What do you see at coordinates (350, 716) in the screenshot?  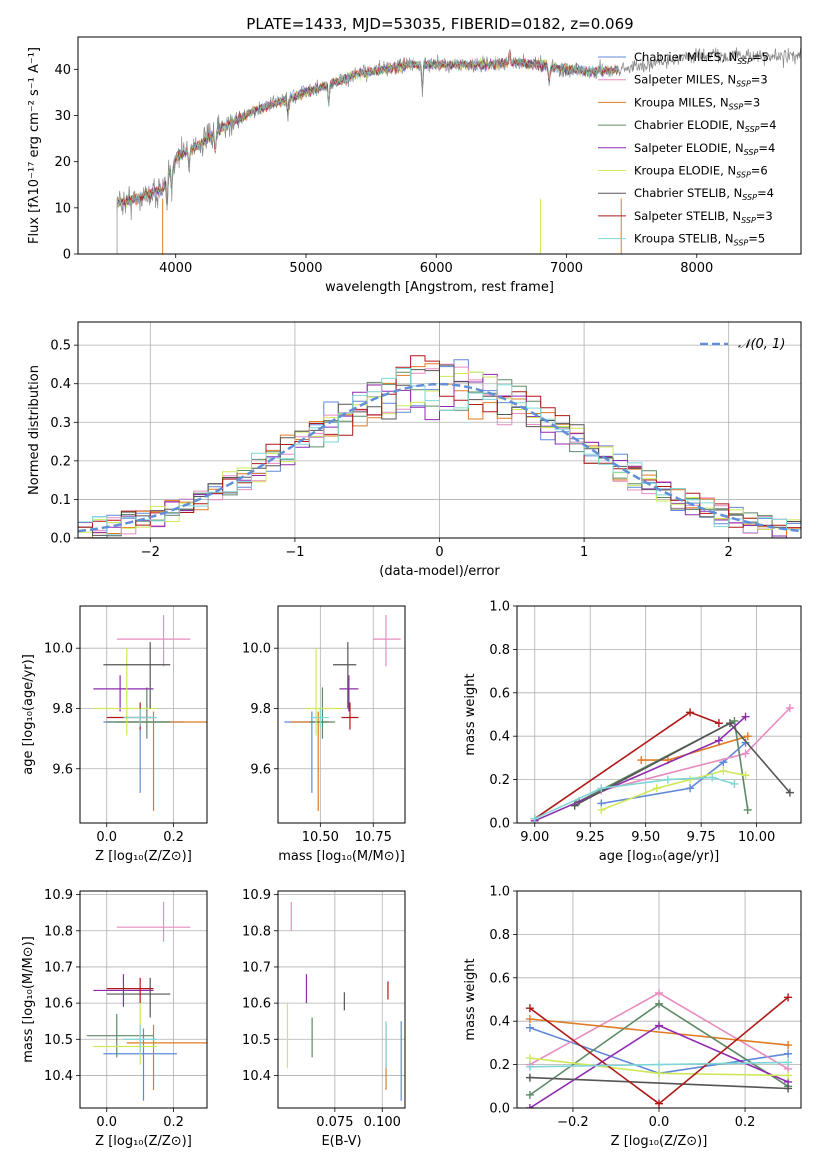 I see `errorbar-salpeter-stelib` at bounding box center [350, 716].